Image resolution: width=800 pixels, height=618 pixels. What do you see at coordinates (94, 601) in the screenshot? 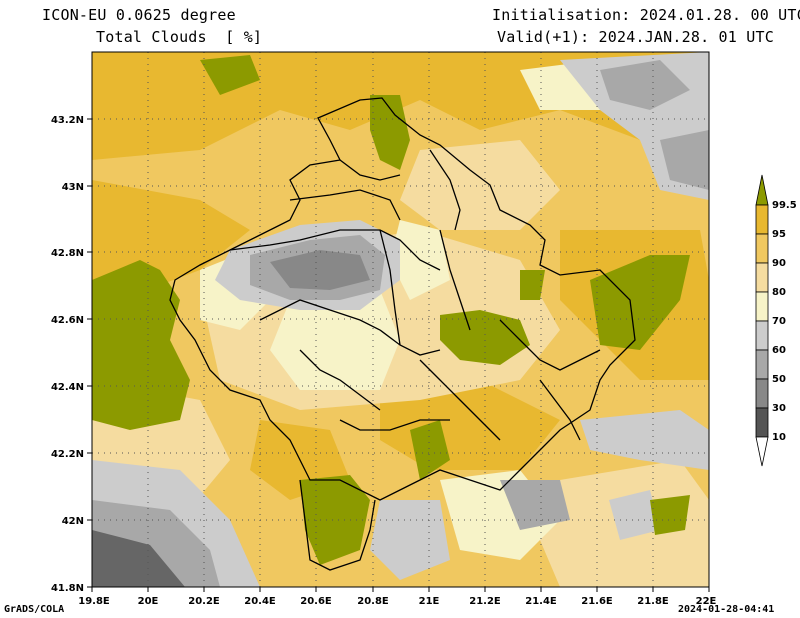
I see `x-tick-label: 19.8E` at bounding box center [94, 601].